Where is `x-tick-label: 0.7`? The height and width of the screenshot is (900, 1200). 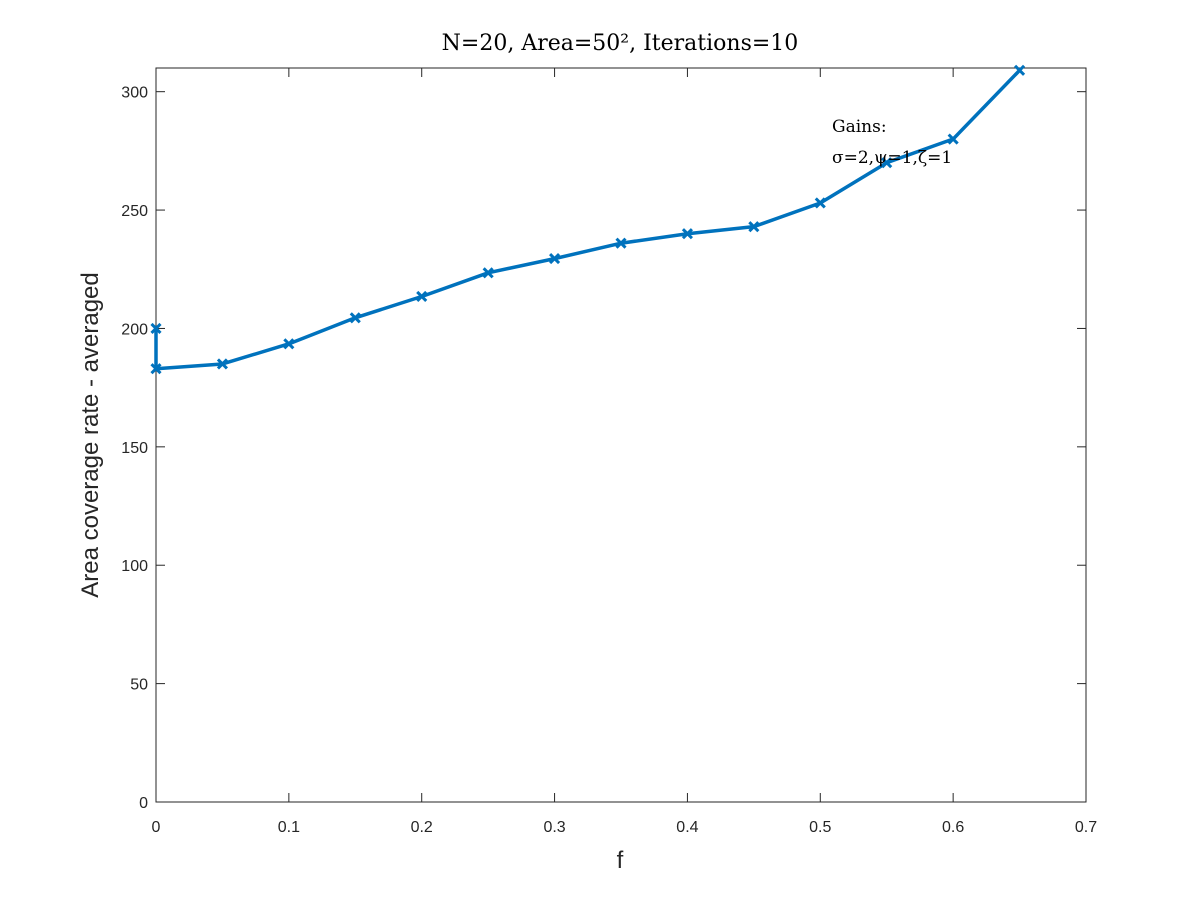 x-tick-label: 0.7 is located at coordinates (1086, 827).